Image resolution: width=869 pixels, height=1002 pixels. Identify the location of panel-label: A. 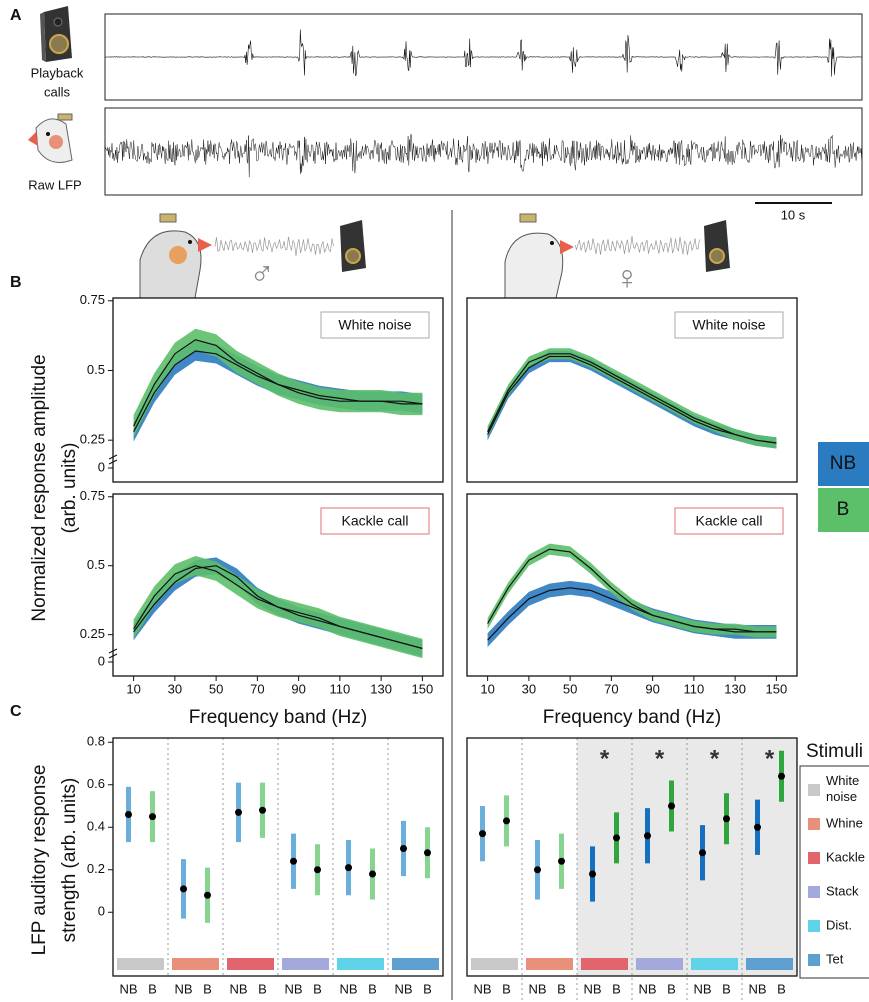
(16, 15).